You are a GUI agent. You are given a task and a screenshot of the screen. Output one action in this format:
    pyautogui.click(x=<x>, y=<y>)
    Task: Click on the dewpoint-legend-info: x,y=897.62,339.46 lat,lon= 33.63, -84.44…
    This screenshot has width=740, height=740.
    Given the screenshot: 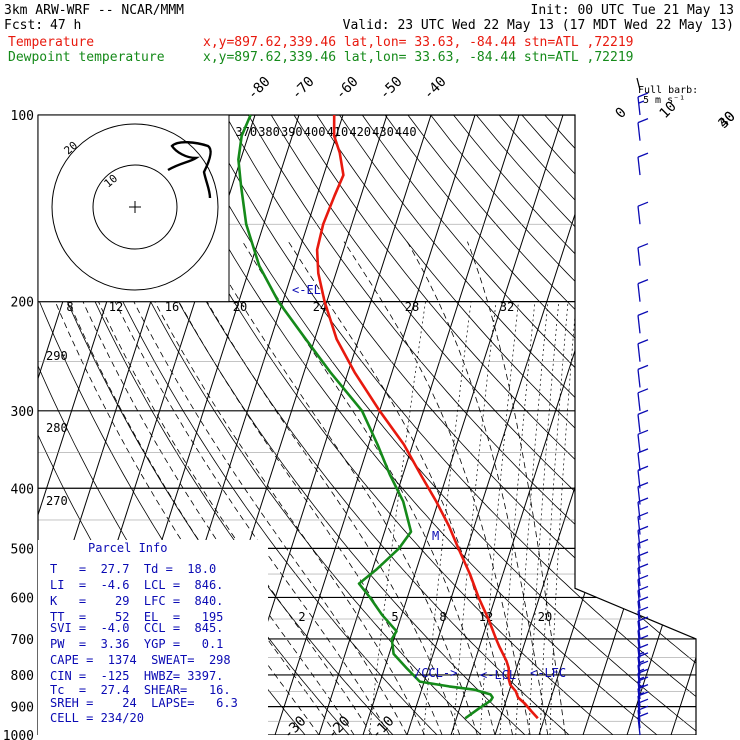 What is the action you would take?
    pyautogui.click(x=418, y=57)
    